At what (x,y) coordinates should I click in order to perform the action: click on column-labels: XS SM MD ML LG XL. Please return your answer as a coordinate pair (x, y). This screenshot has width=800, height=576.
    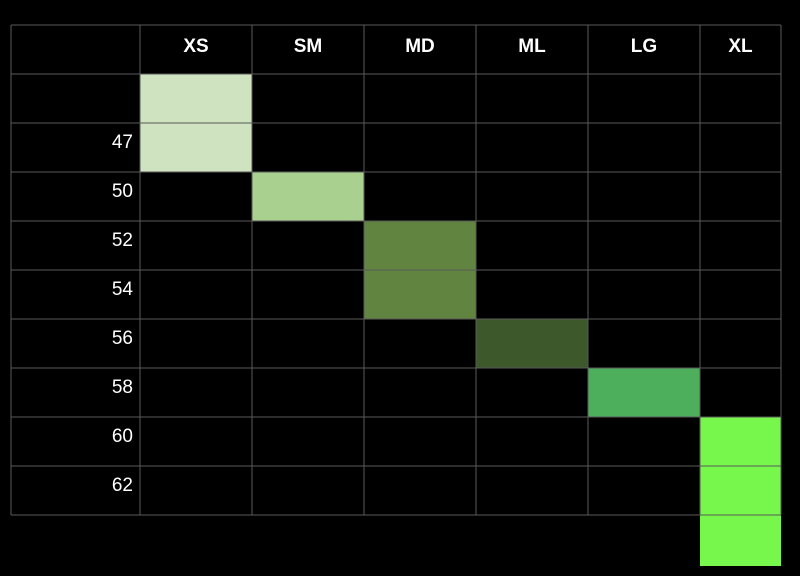
    Looking at the image, I should click on (468, 46).